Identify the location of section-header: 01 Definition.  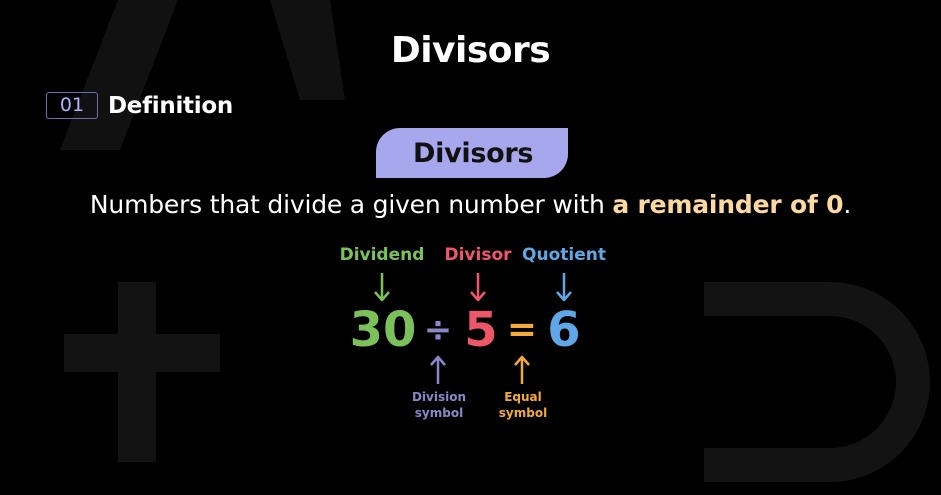
(139, 105).